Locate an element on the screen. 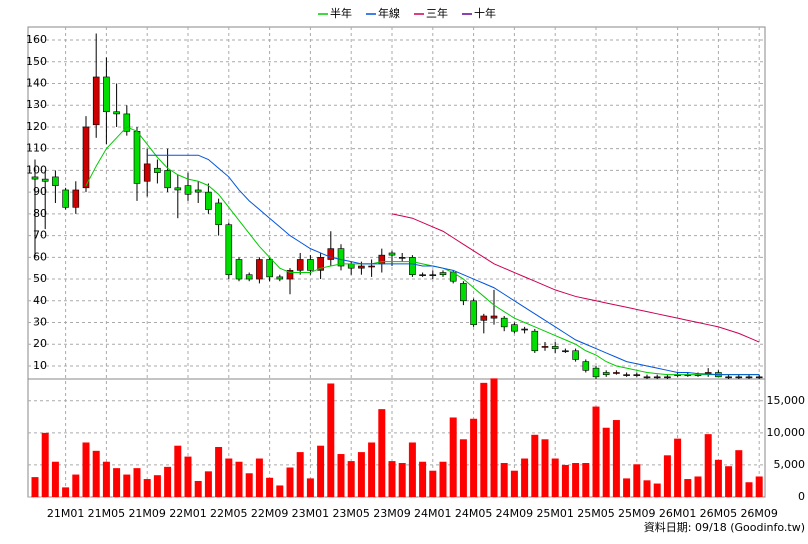 This screenshot has height=544, width=808. x-tick-label: 22M05 is located at coordinates (229, 513).